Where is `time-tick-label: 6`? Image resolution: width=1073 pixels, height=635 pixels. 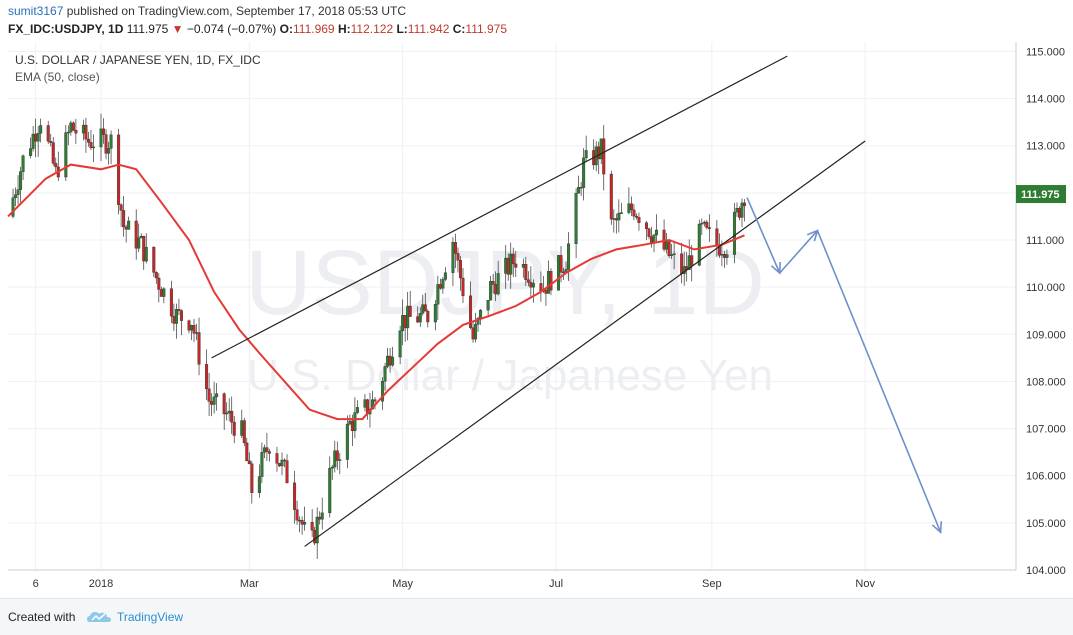
time-tick-label: 6 is located at coordinates (36, 584).